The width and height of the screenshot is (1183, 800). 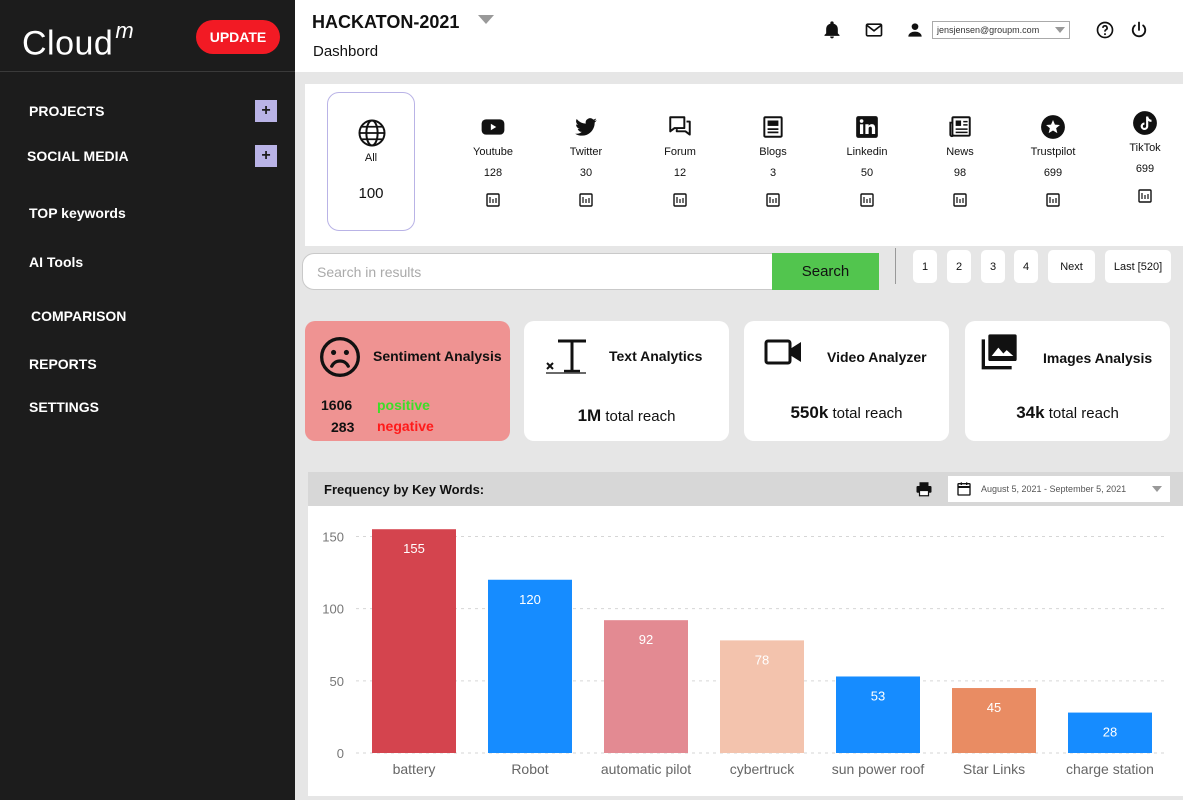 What do you see at coordinates (925, 266) in the screenshot?
I see `page-1-button: 1` at bounding box center [925, 266].